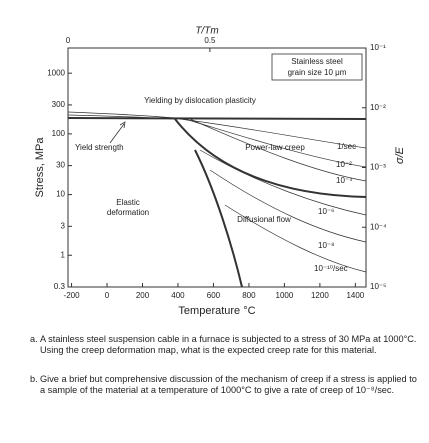 The height and width of the screenshot is (443, 429). Describe the element at coordinates (143, 295) in the screenshot. I see `x-tick-label: 200` at that location.